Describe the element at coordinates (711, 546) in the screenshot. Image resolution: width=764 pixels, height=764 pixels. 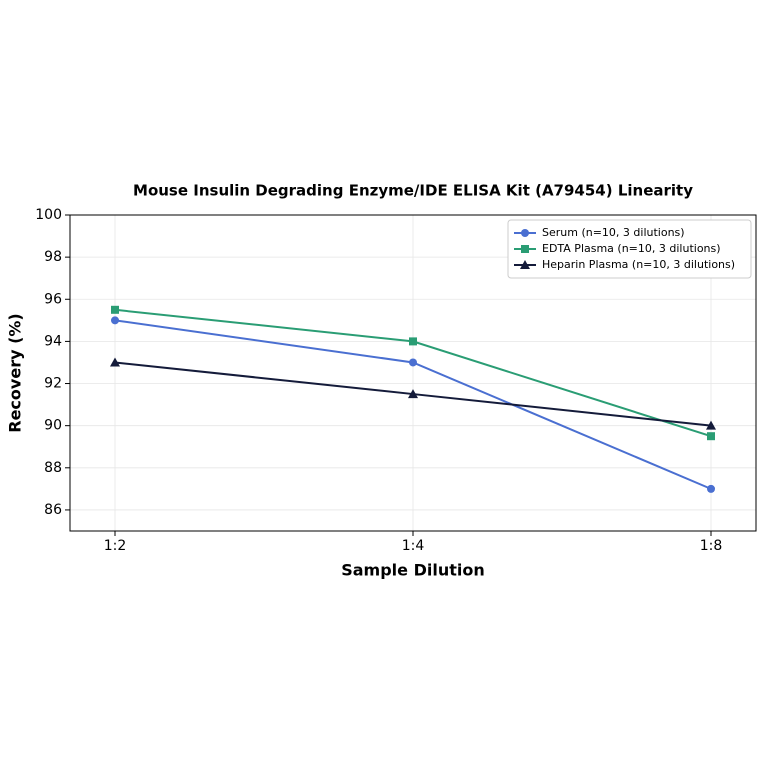
I see `x-tick-label: 1:8` at that location.